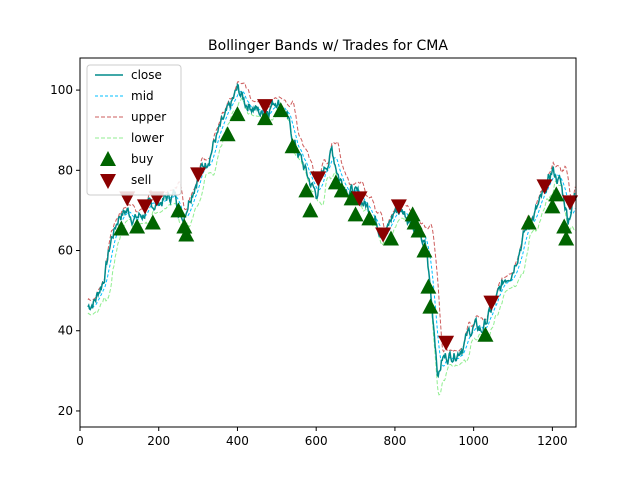  I want to click on y-tick-label: 20, so click(65, 411).